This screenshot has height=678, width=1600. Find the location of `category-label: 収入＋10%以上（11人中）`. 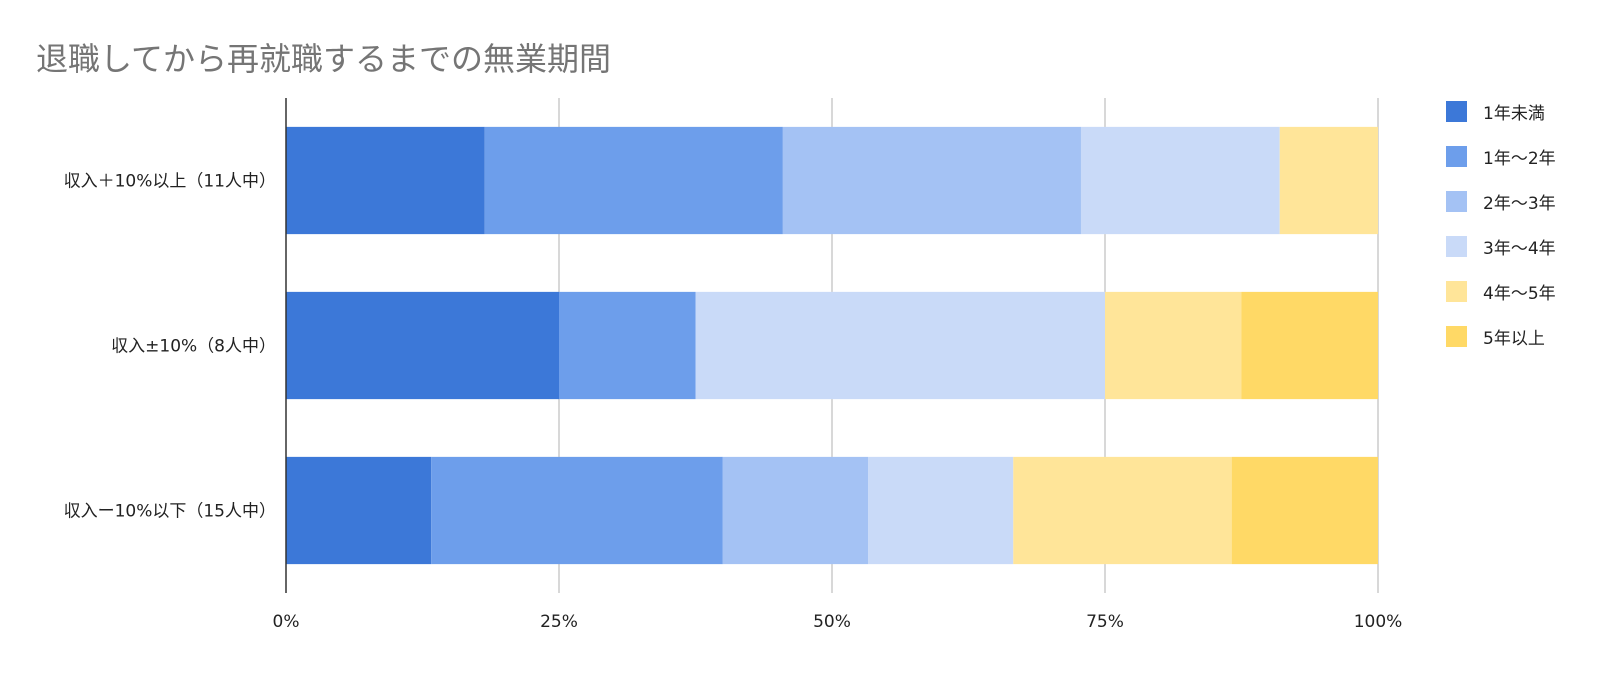

category-label: 収入＋10%以上（11人中） is located at coordinates (170, 182).